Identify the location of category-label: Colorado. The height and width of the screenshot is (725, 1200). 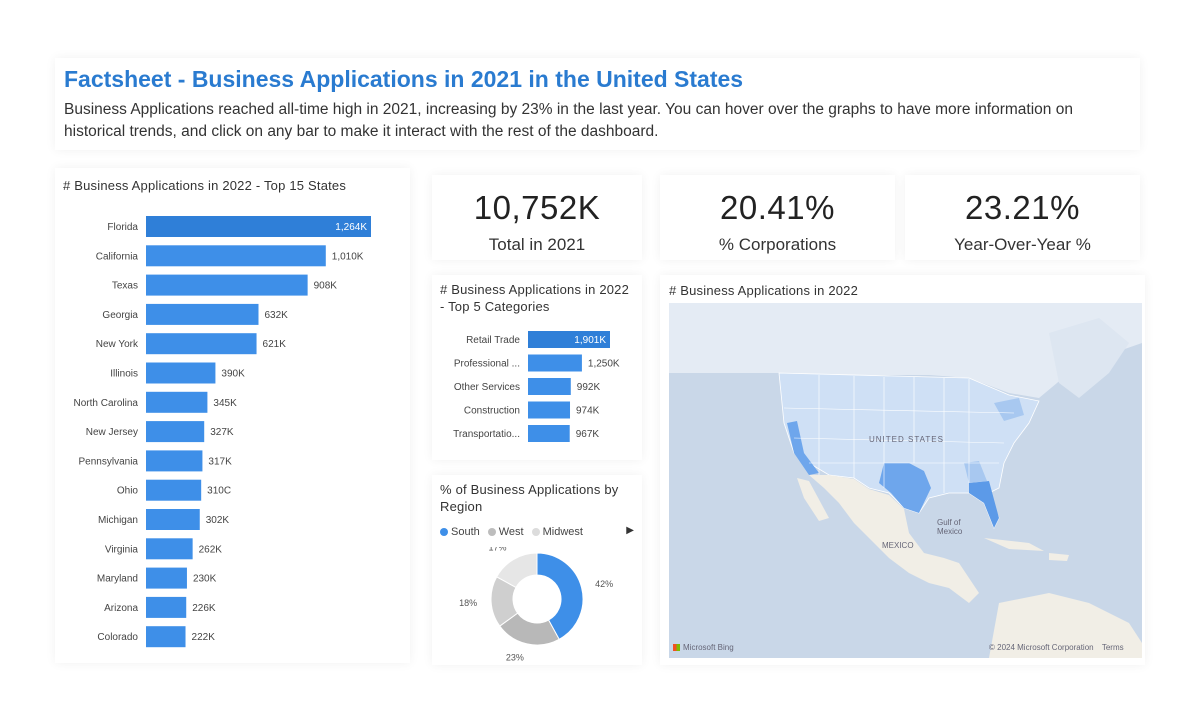
(117, 637).